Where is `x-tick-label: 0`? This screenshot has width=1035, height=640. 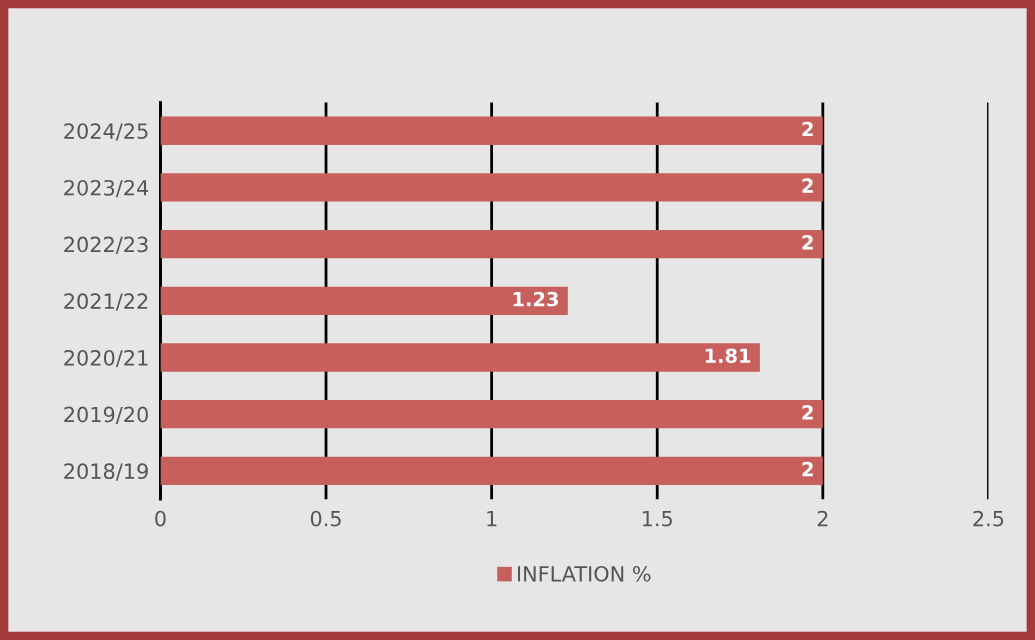
x-tick-label: 0 is located at coordinates (160, 518).